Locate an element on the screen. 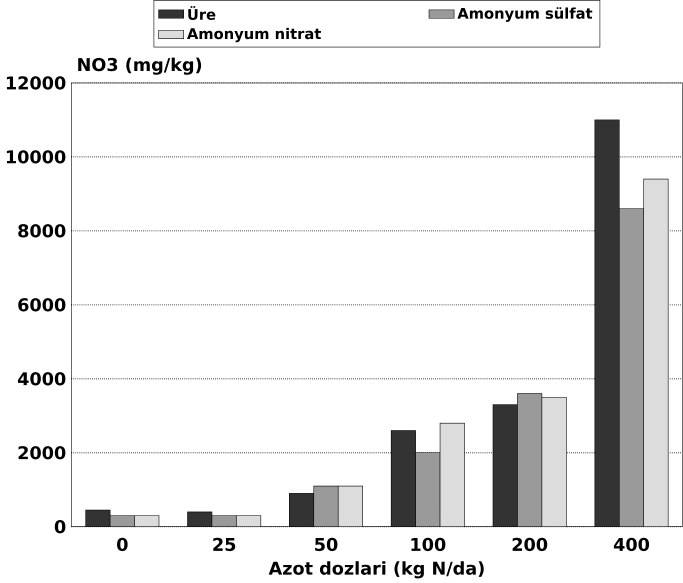 The image size is (683, 583). legend-label: Üre is located at coordinates (202, 13).